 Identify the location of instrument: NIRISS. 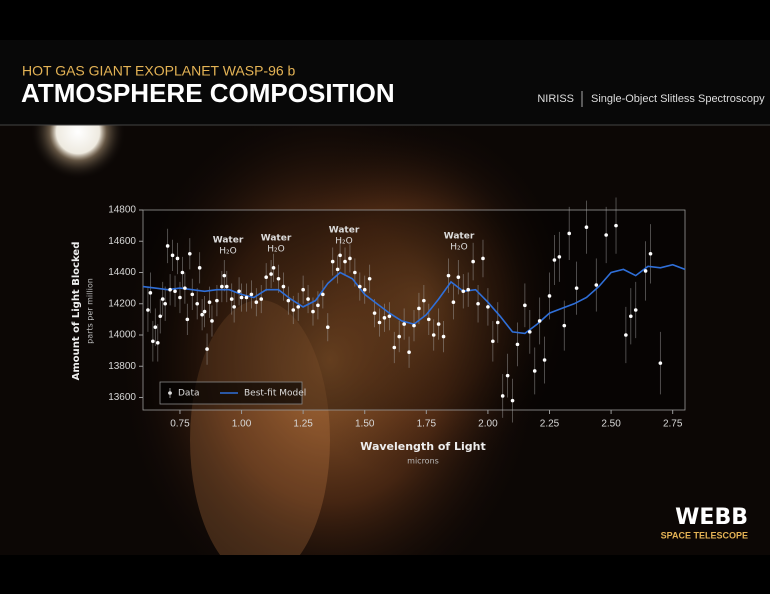
(555, 99).